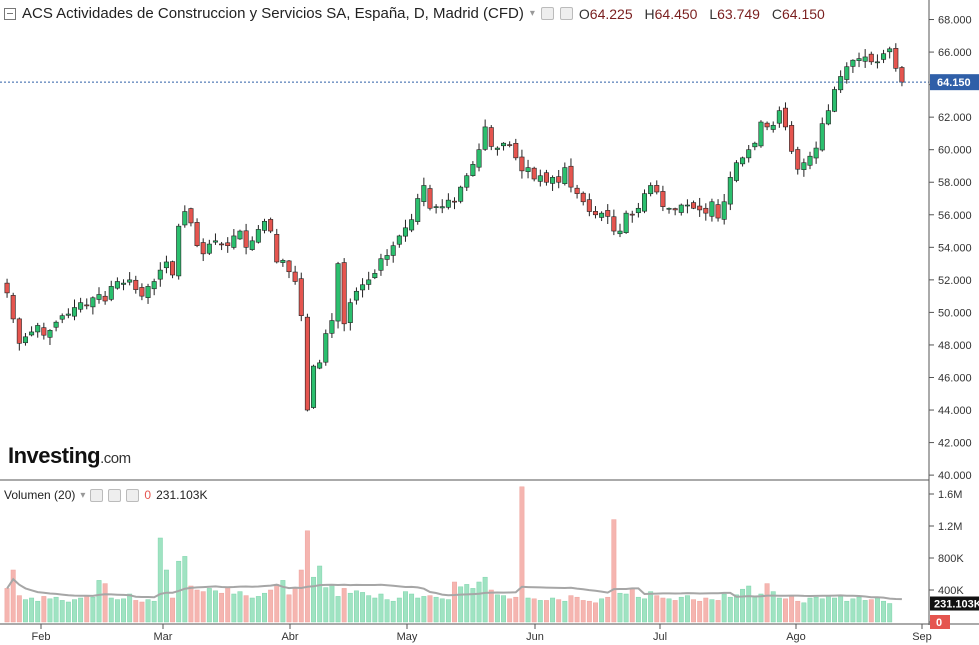 The height and width of the screenshot is (645, 979). I want to click on time-axis: Feb Mar Abr May Jun Jul Ago Sep, so click(482, 633).